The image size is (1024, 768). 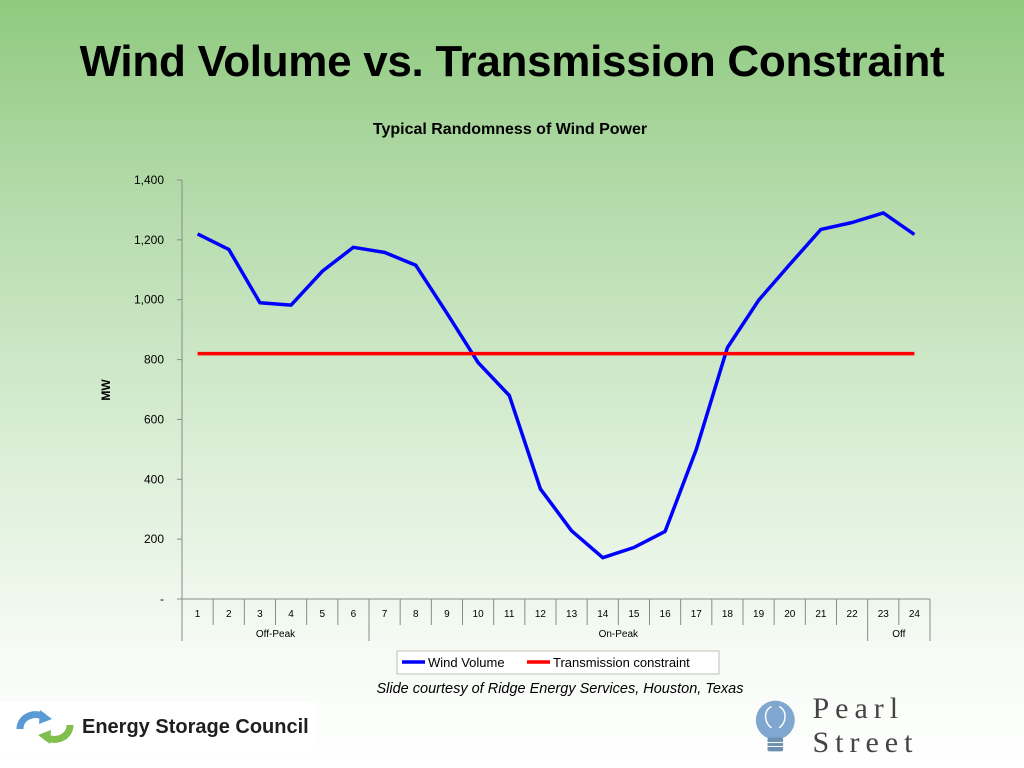 I want to click on x-tick-label: 1, so click(x=198, y=614).